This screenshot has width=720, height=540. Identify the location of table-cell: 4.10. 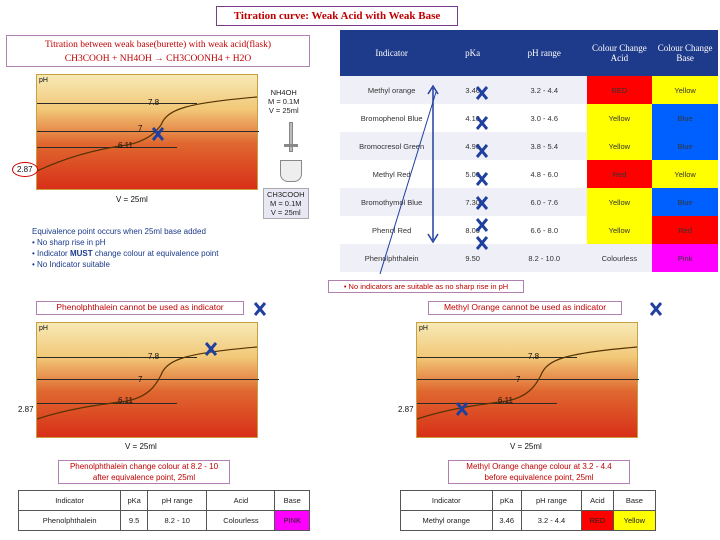
(472, 118).